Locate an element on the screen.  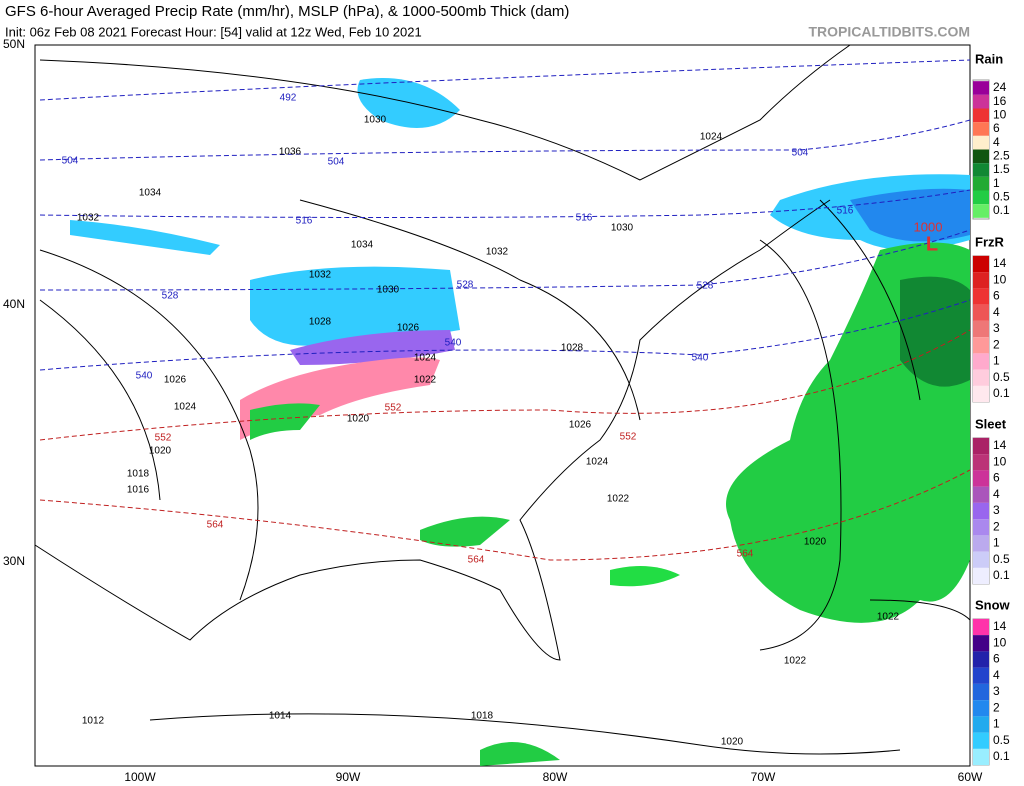
isobar-label: 1016 is located at coordinates (138, 490).